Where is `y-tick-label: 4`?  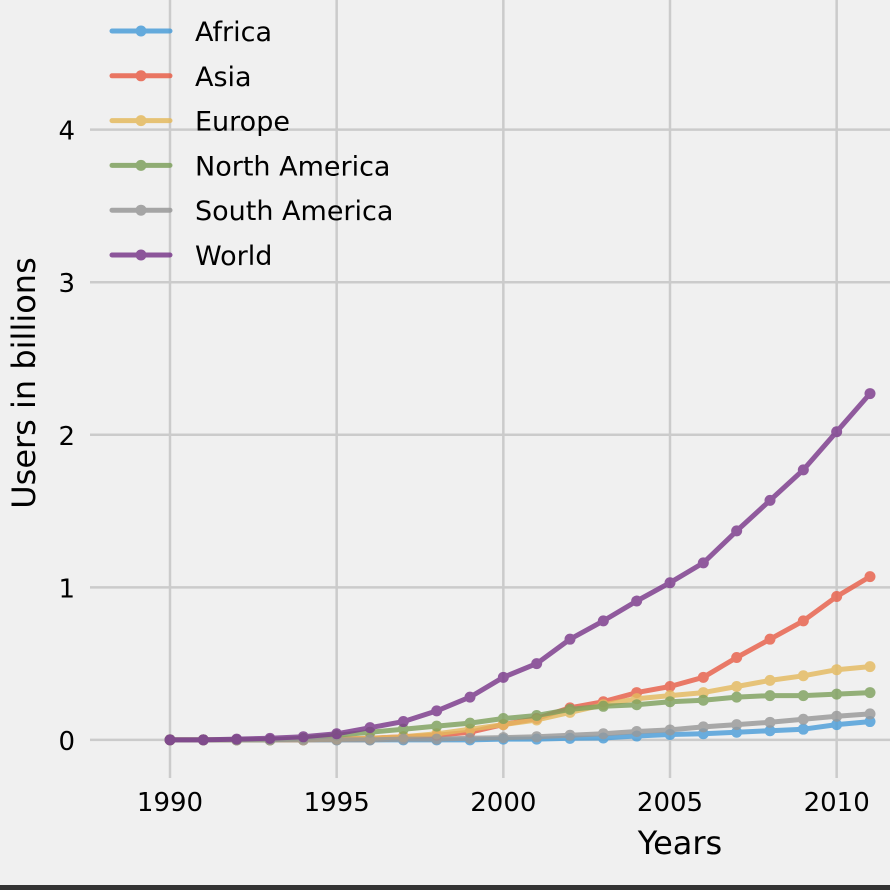
y-tick-label: 4 is located at coordinates (66, 132).